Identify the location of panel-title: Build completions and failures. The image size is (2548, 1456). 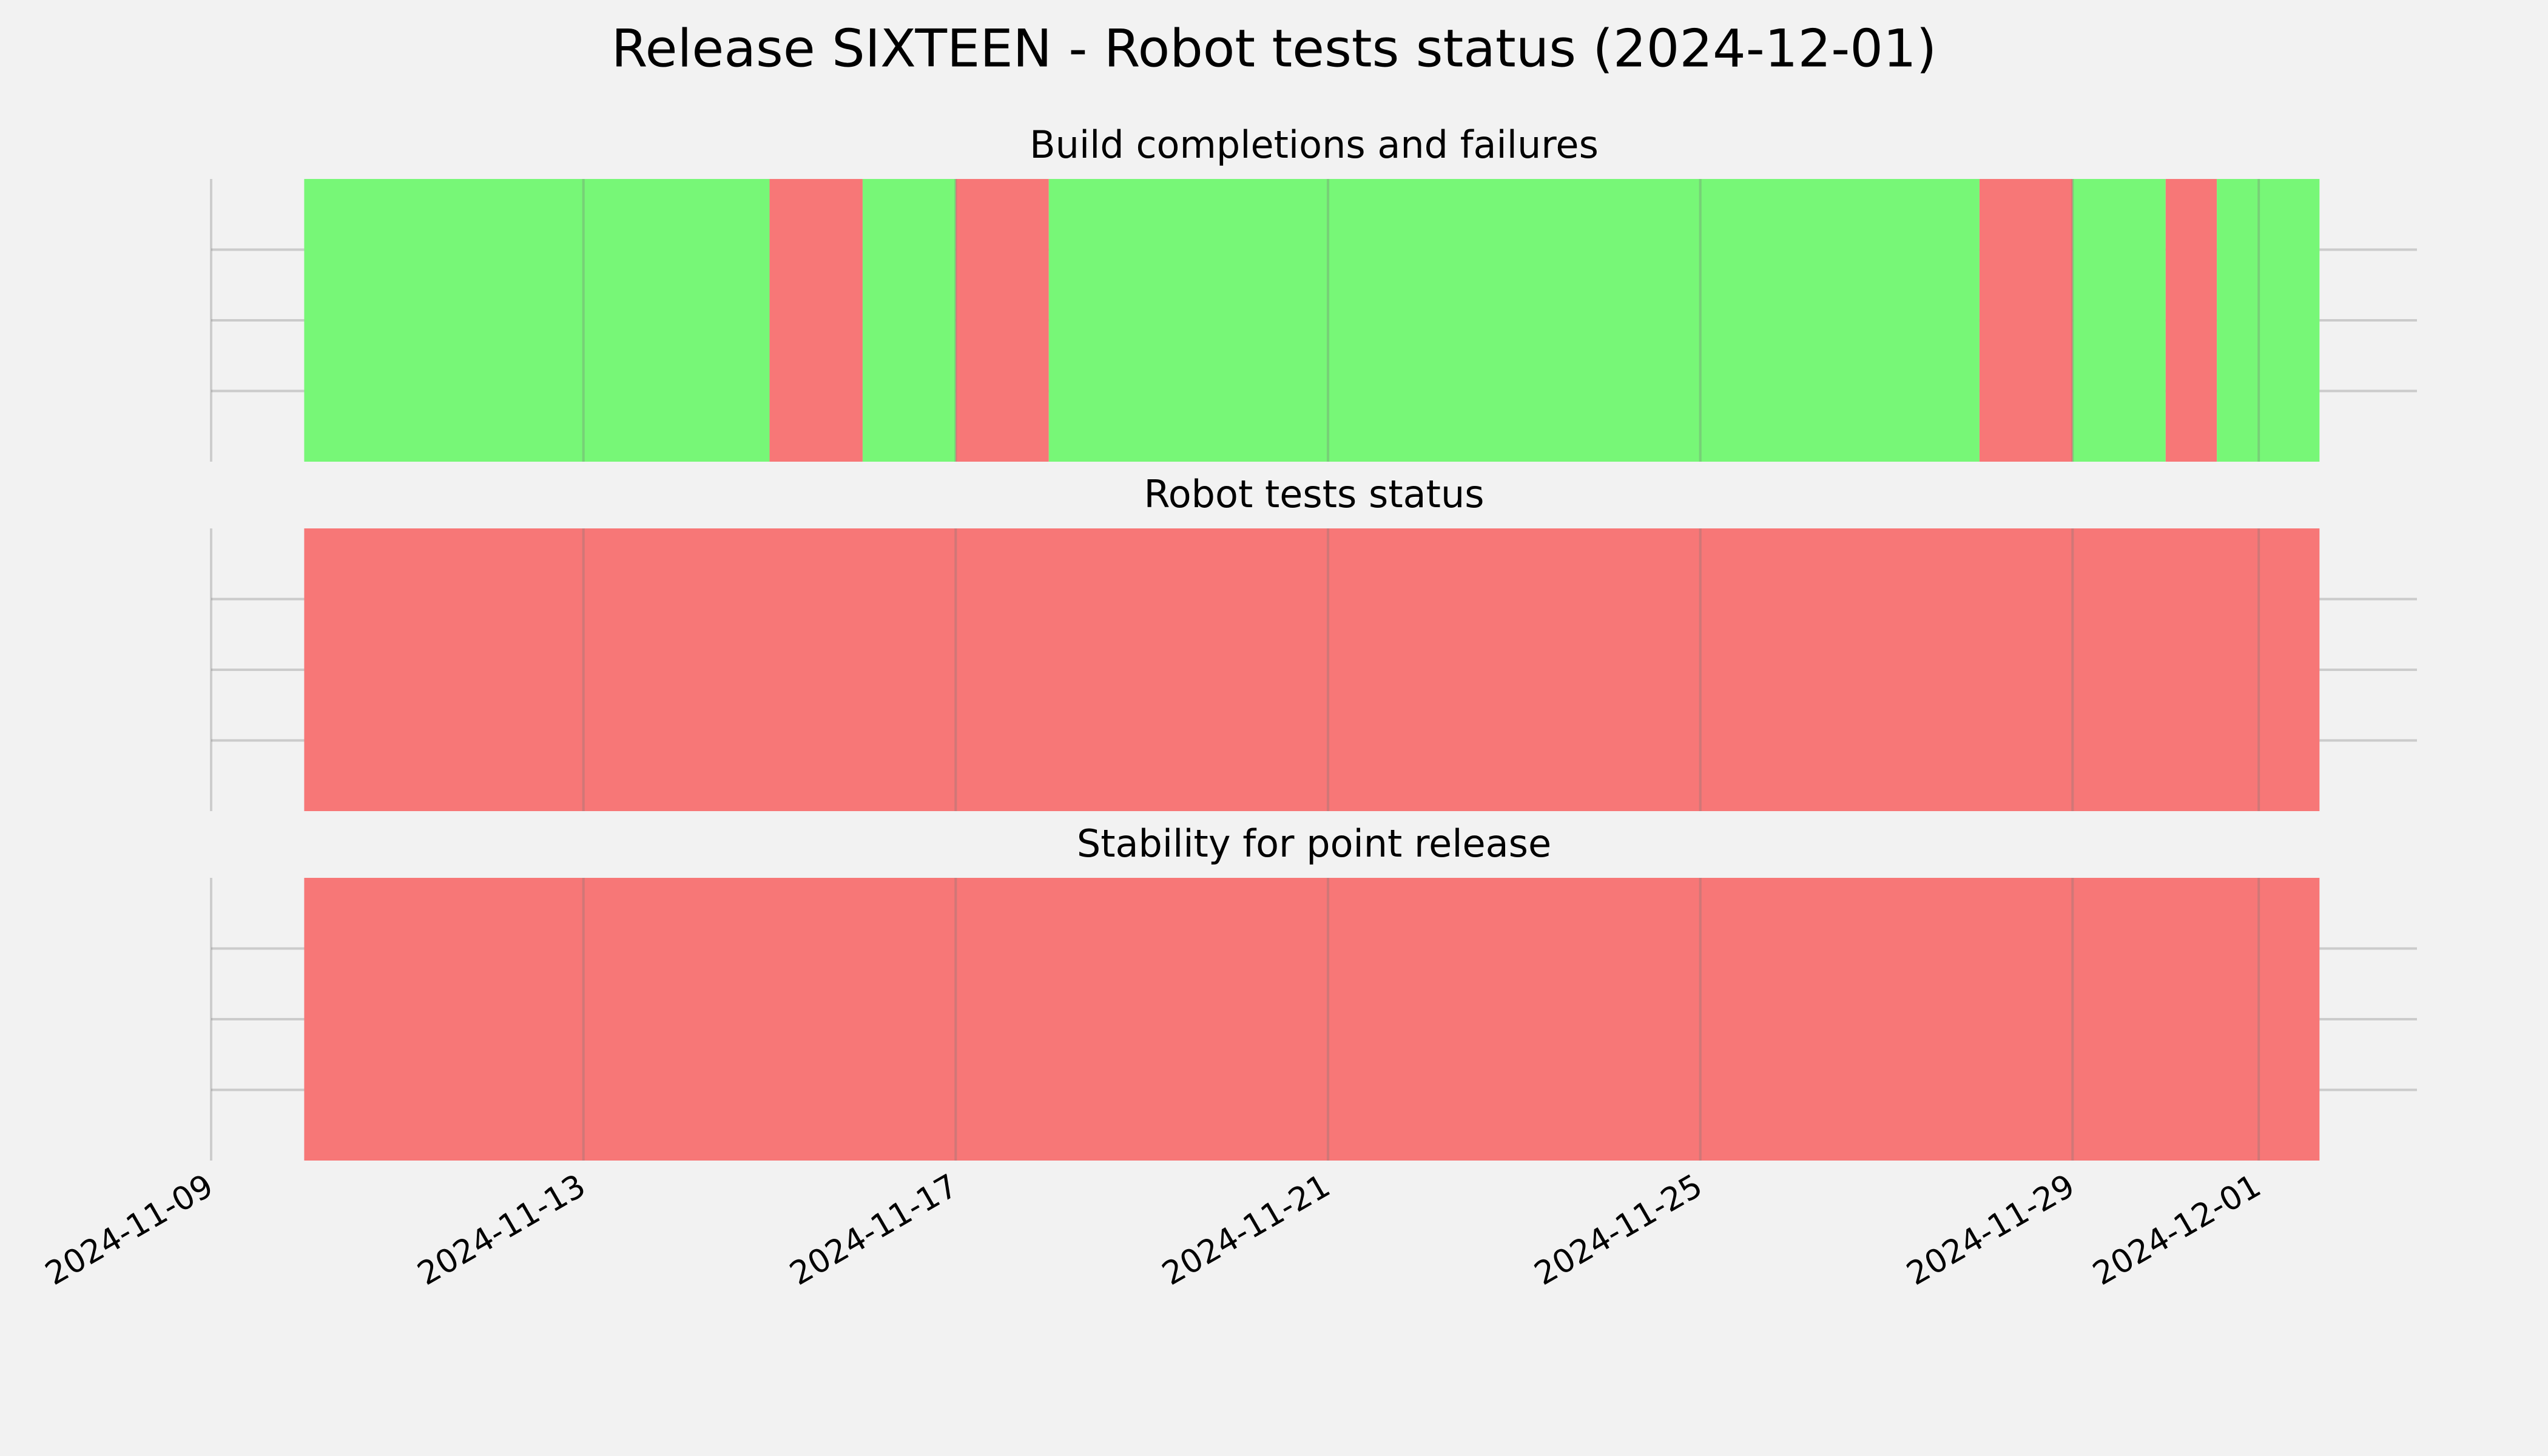
(1314, 145).